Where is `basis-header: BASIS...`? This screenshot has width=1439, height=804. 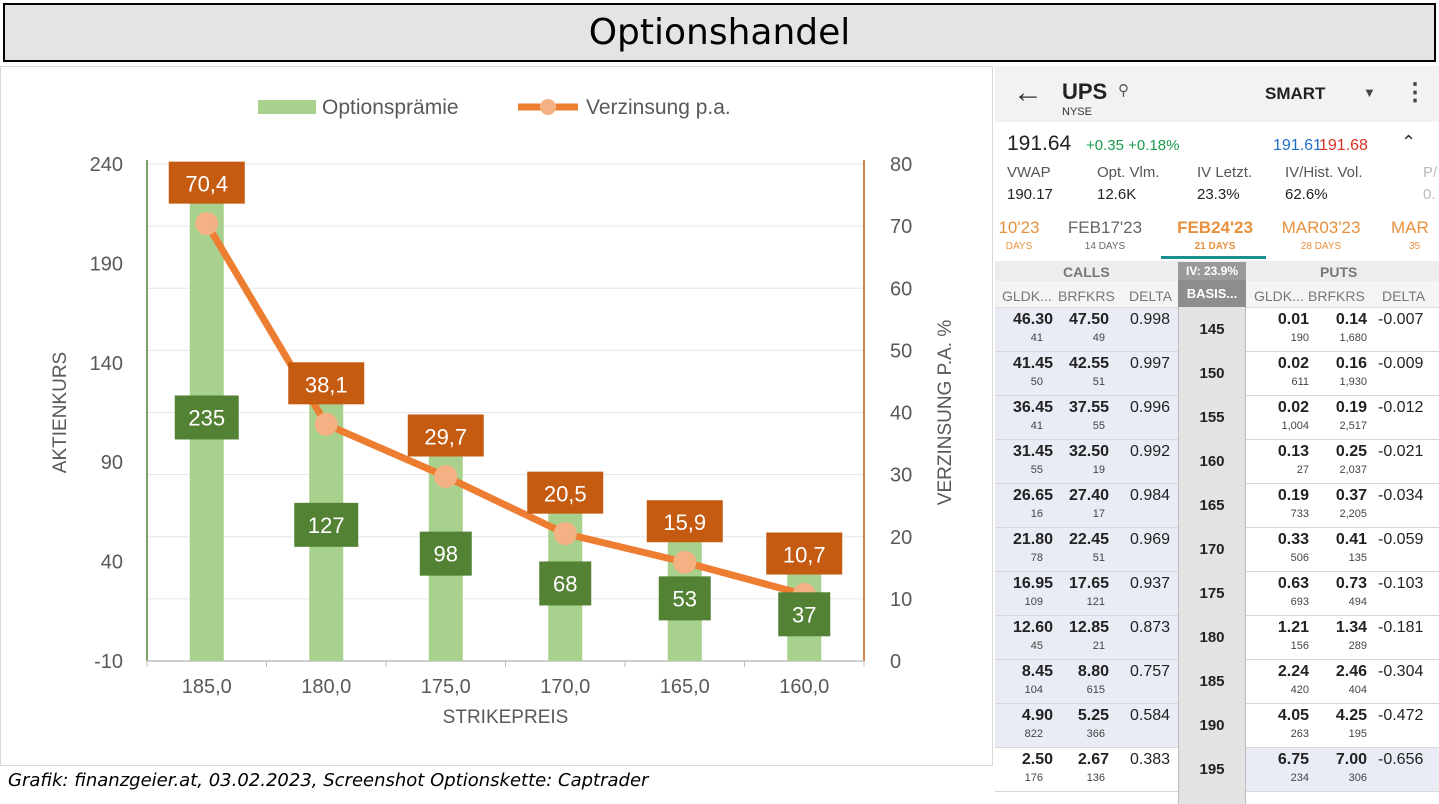
basis-header: BASIS... is located at coordinates (1212, 293).